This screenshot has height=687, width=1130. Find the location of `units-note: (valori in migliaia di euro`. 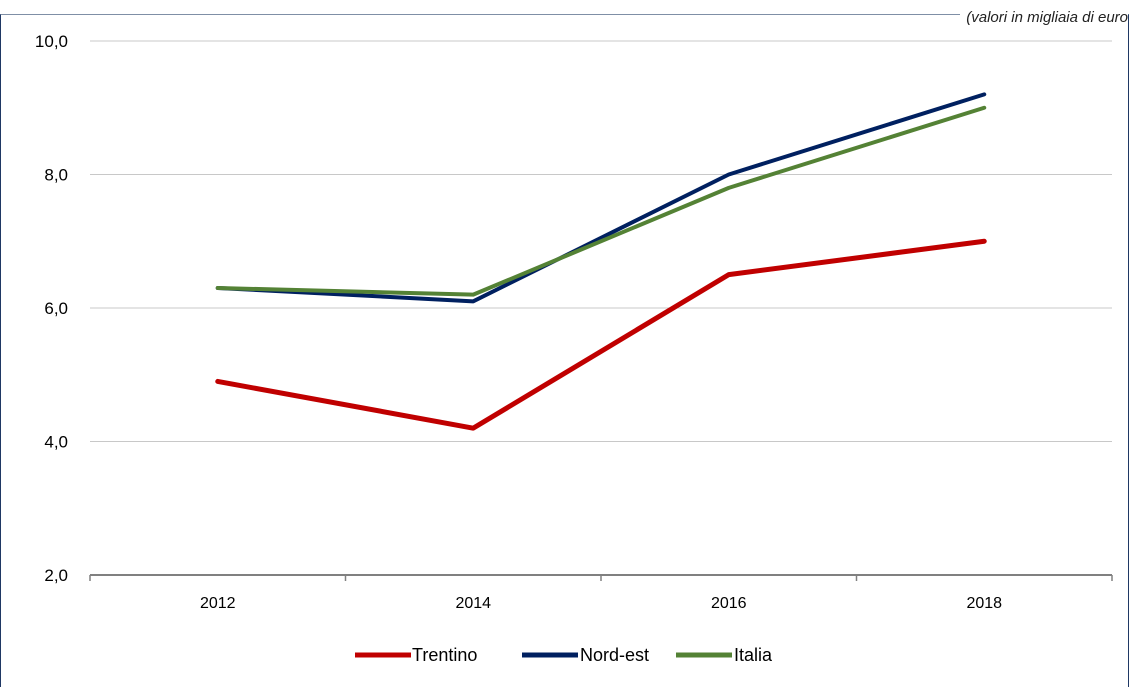

units-note: (valori in migliaia di euro is located at coordinates (1044, 18).